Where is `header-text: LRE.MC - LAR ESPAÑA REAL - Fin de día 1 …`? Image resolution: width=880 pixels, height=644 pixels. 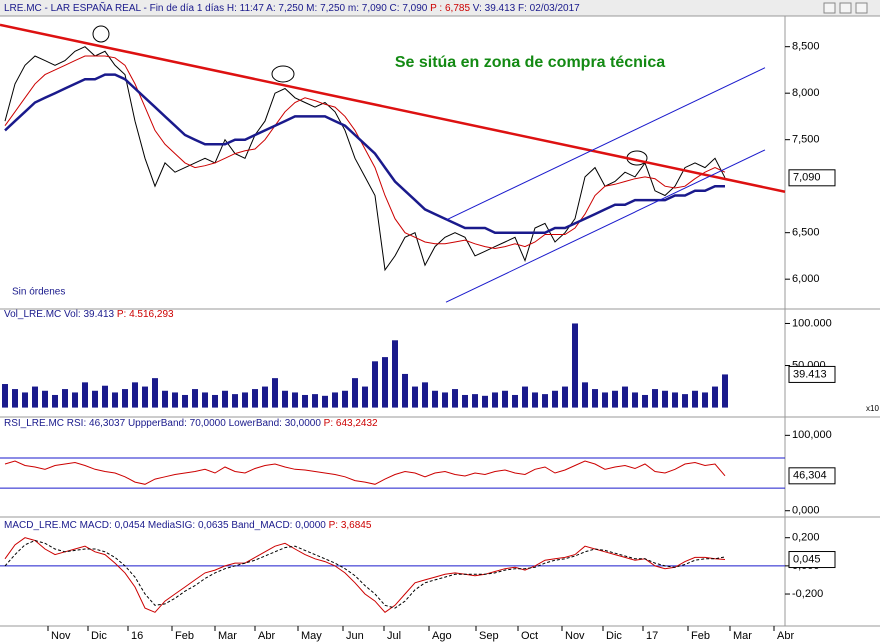 header-text: LRE.MC - LAR ESPAÑA REAL - Fin de día 1 … is located at coordinates (217, 7).